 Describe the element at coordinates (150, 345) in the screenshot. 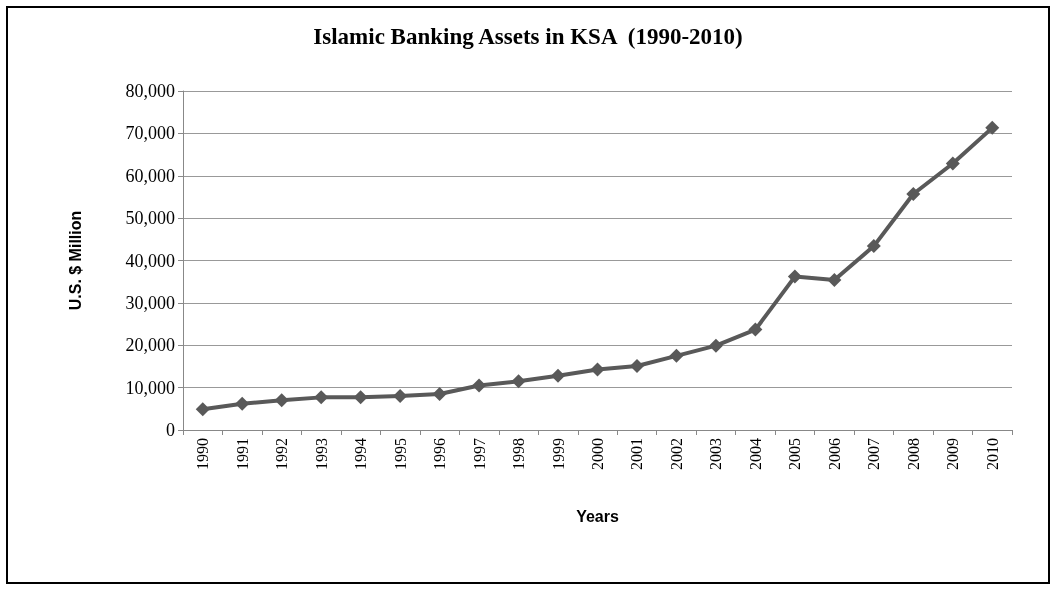

I see `y-tick-label: 20,000` at that location.